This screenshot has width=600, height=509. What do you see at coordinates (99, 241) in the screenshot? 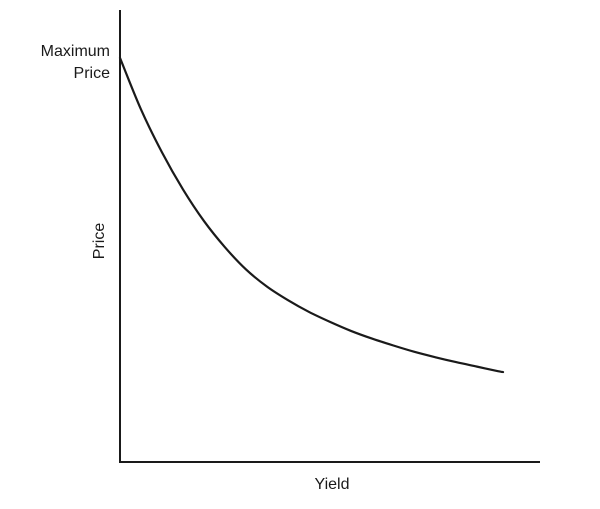
I see `y-axis-label: Price` at bounding box center [99, 241].